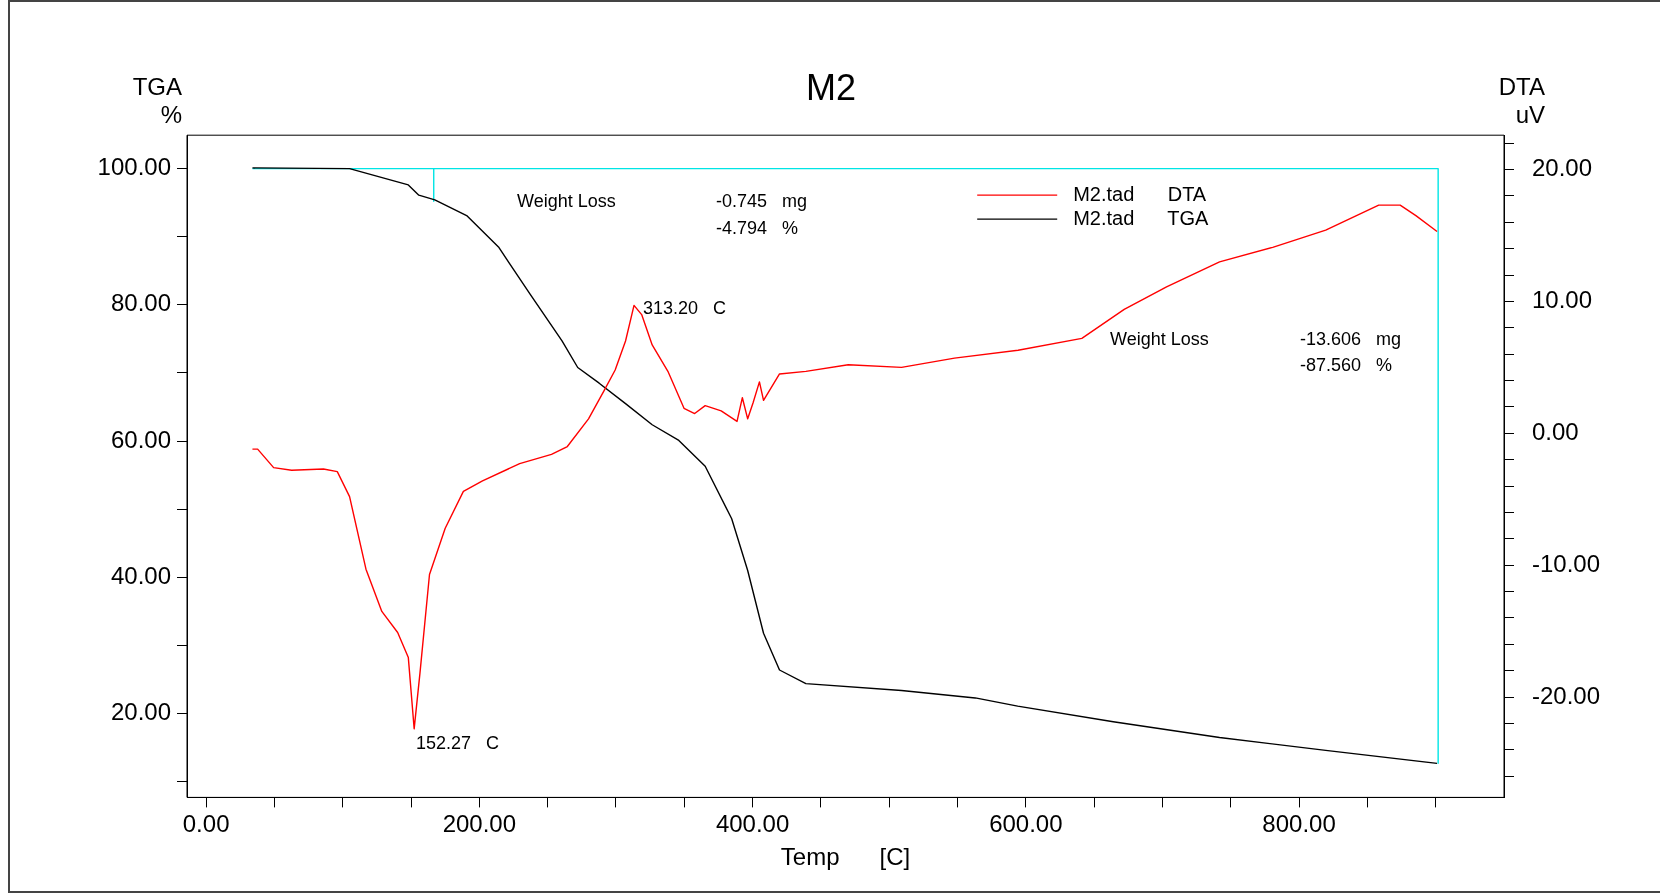 Image resolution: width=1662 pixels, height=893 pixels. Describe the element at coordinates (1346, 364) in the screenshot. I see `annotation: -87.560 %` at that location.